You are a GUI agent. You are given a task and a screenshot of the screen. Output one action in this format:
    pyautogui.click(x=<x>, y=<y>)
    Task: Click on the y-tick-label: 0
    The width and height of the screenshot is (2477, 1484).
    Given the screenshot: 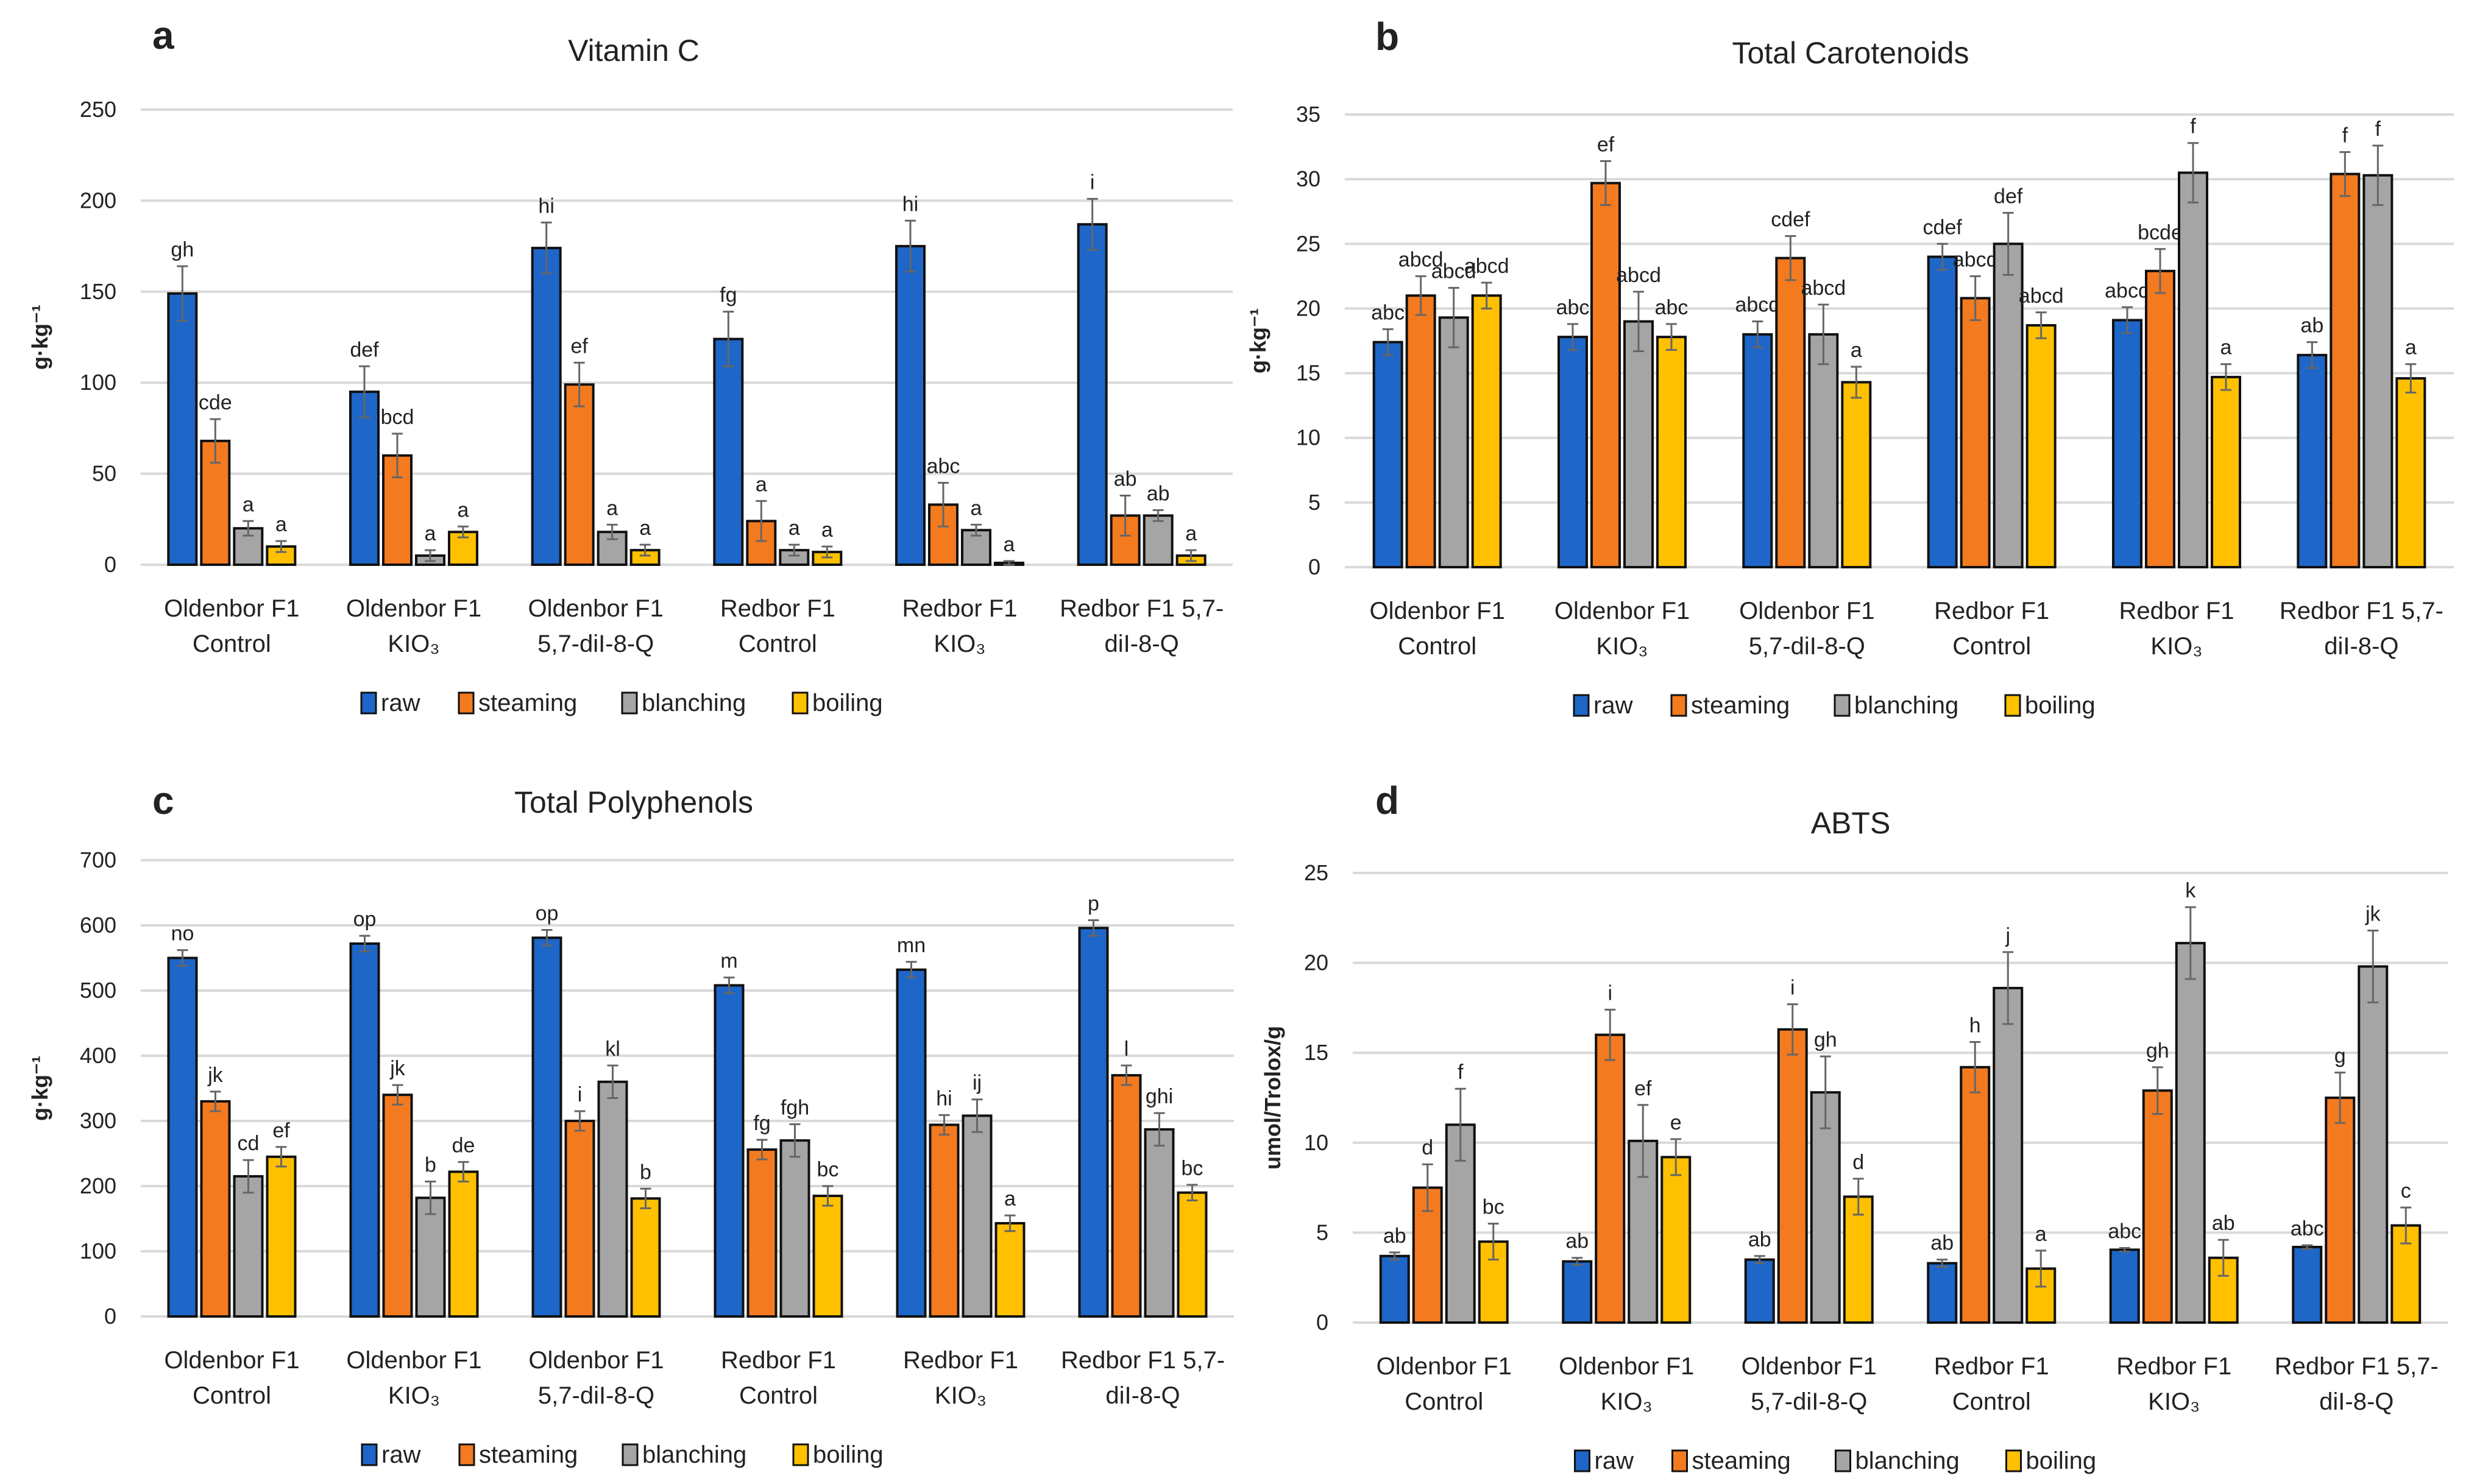 What is the action you would take?
    pyautogui.click(x=1322, y=1323)
    